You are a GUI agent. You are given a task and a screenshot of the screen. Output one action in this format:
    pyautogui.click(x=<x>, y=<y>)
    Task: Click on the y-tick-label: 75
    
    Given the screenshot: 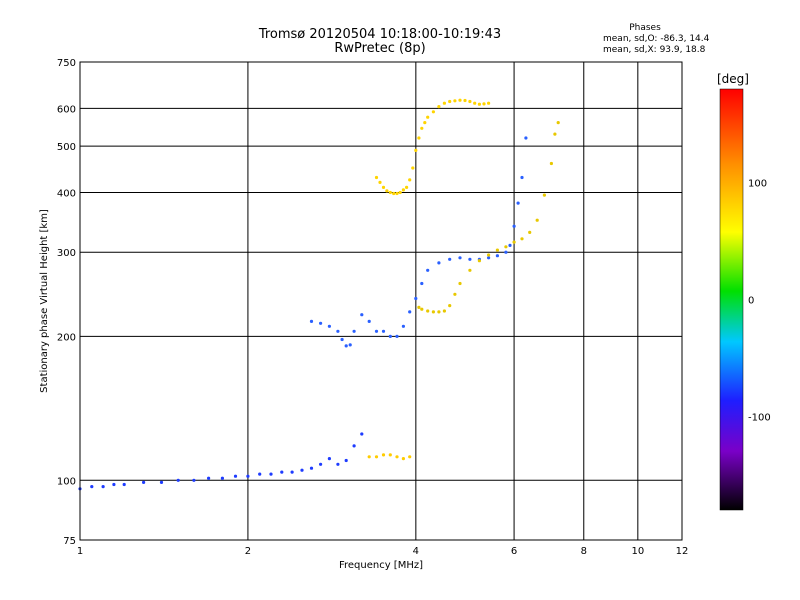 What is the action you would take?
    pyautogui.click(x=69, y=541)
    